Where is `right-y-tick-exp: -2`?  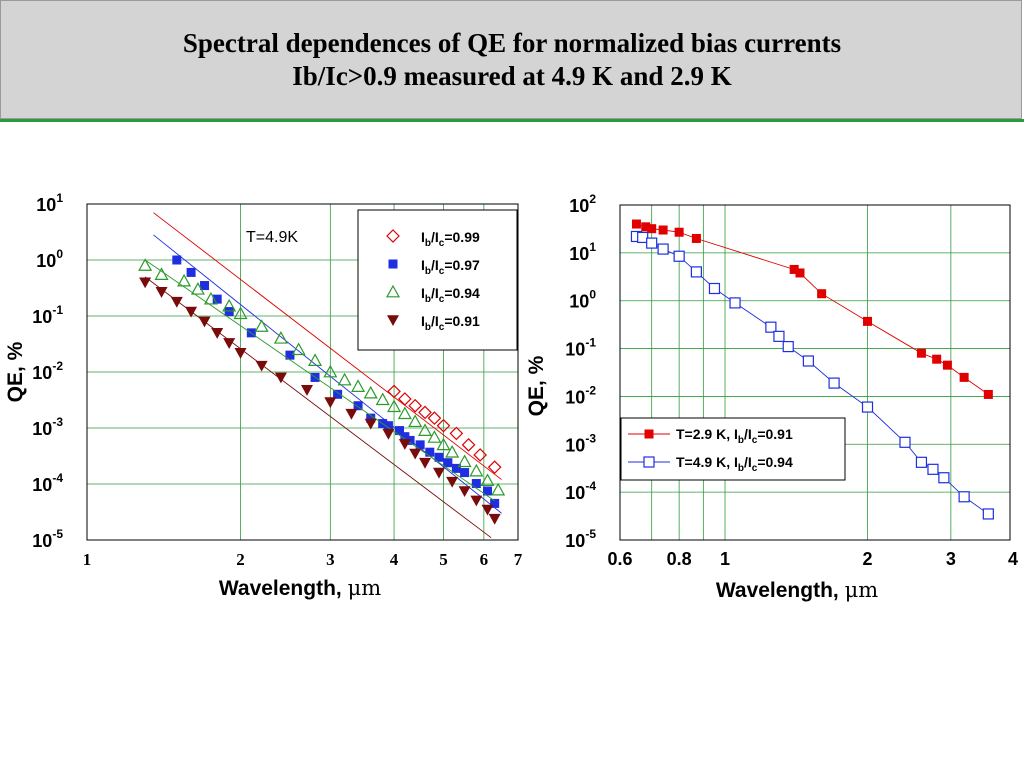
right-y-tick-exp: -2 is located at coordinates (590, 390).